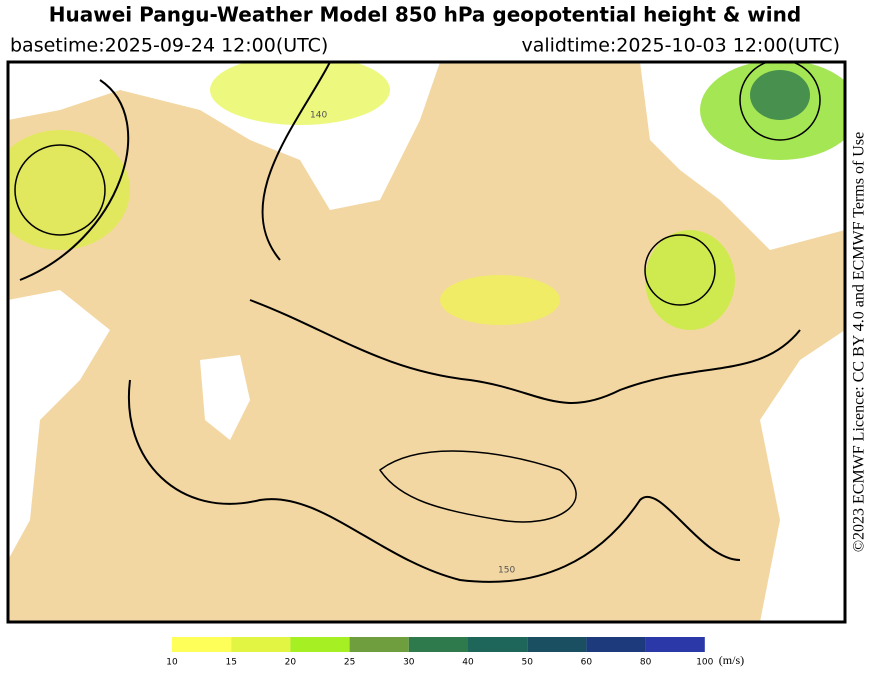 The height and width of the screenshot is (684, 870). I want to click on contour-label: 140, so click(318, 116).